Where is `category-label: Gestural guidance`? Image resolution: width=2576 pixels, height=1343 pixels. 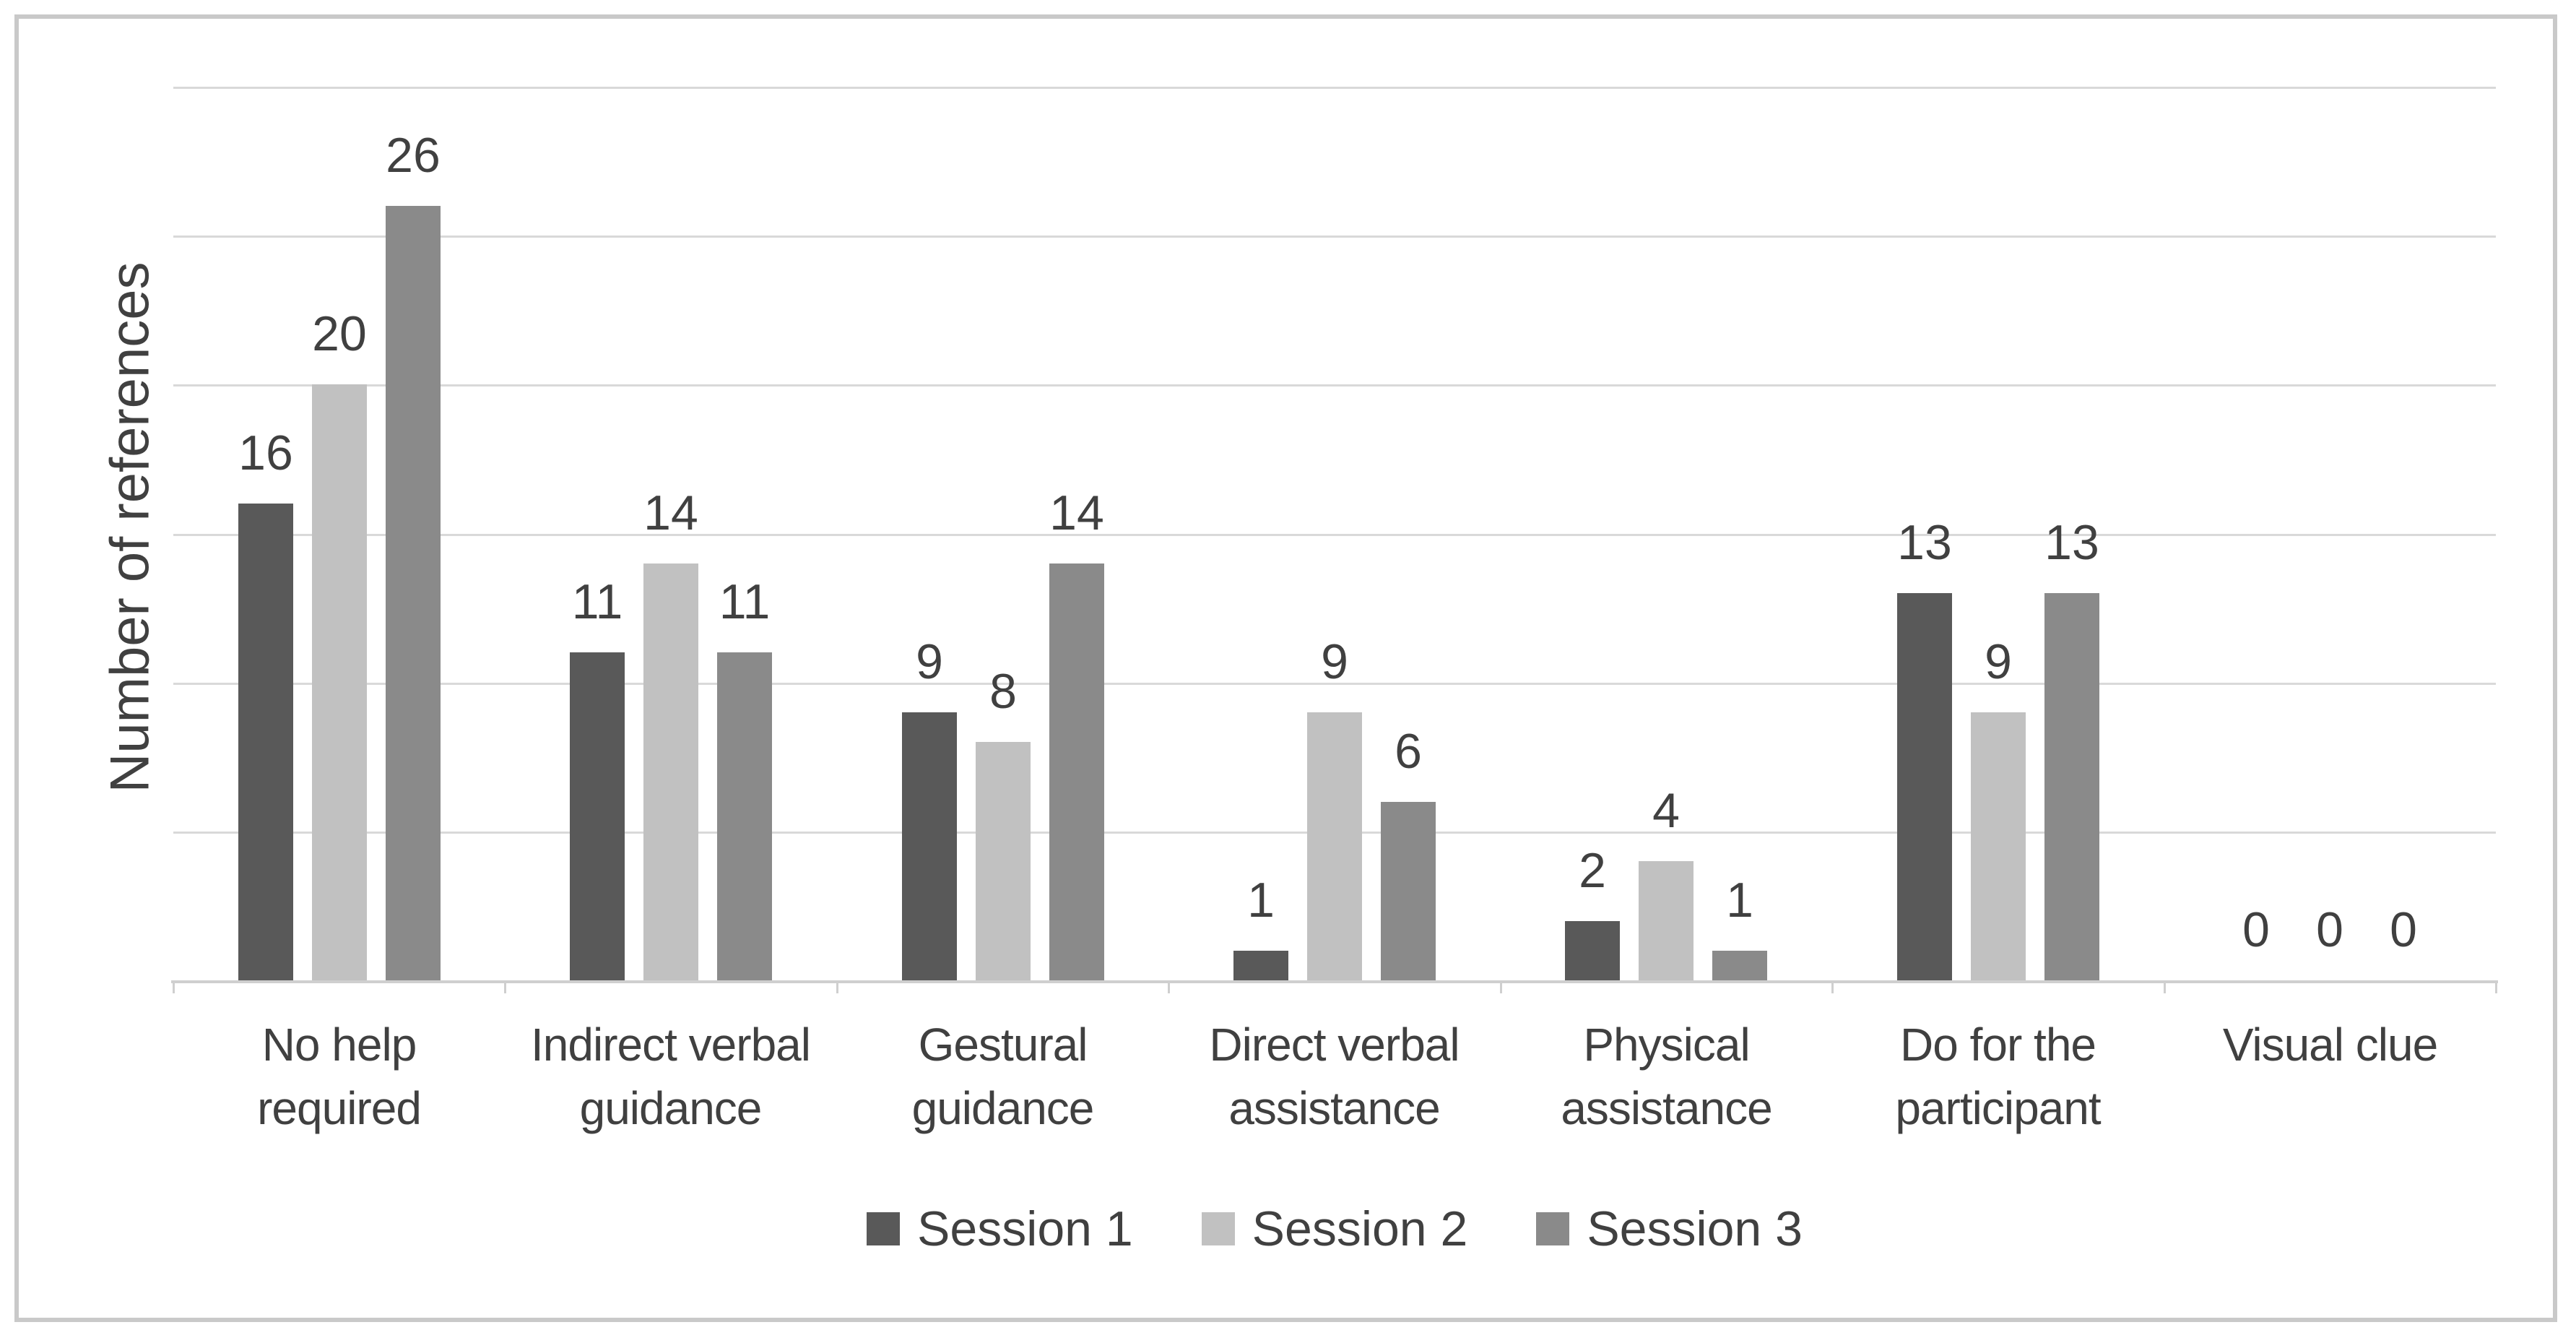
category-label: Gestural guidance is located at coordinates (1003, 1076).